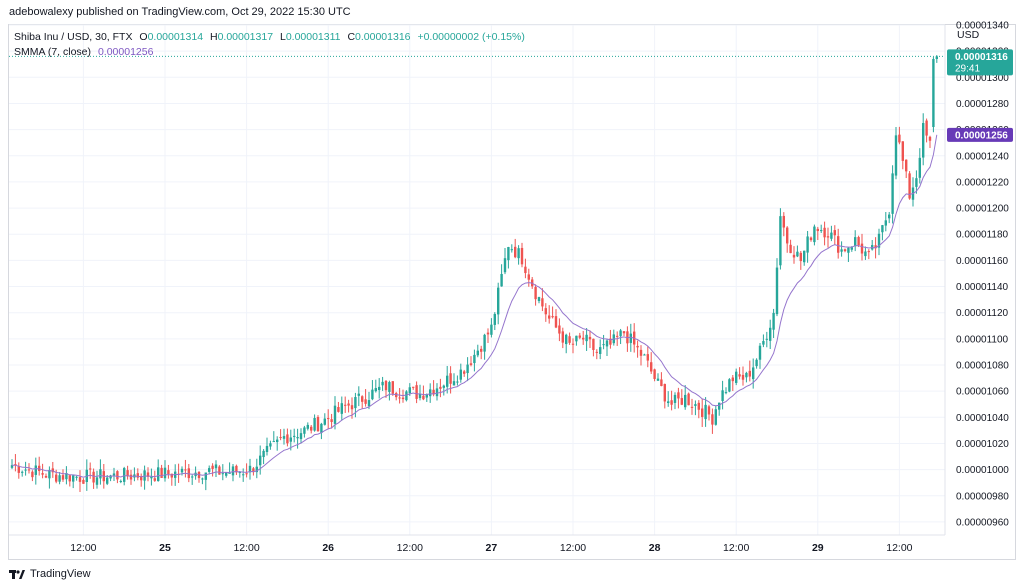 This screenshot has width=1024, height=588. What do you see at coordinates (982, 522) in the screenshot?
I see `y-tick-label: 0.00000960` at bounding box center [982, 522].